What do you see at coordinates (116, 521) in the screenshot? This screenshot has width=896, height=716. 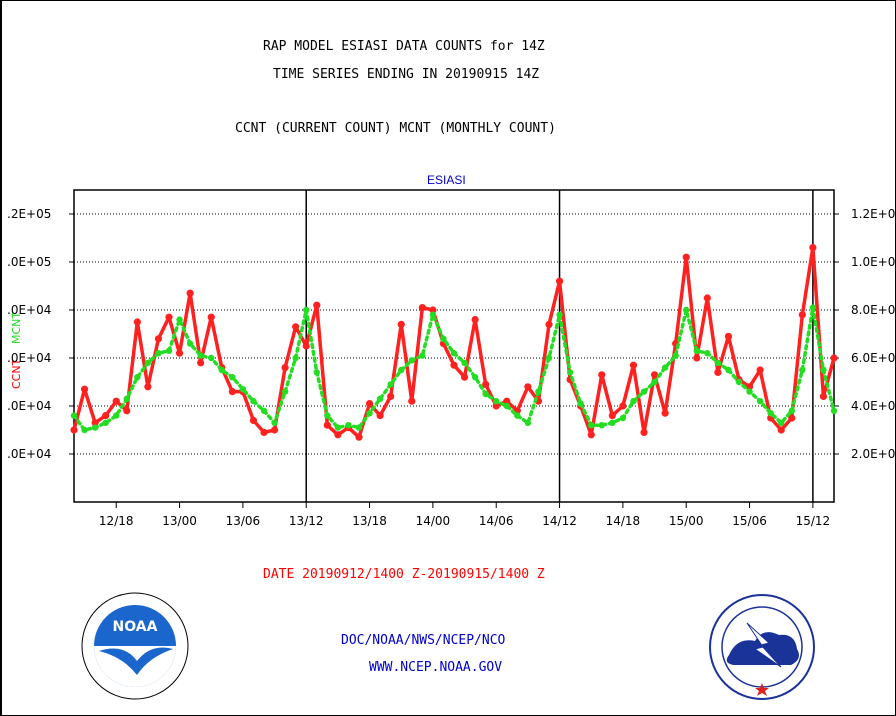 I see `x-tick-label: 12/18` at bounding box center [116, 521].